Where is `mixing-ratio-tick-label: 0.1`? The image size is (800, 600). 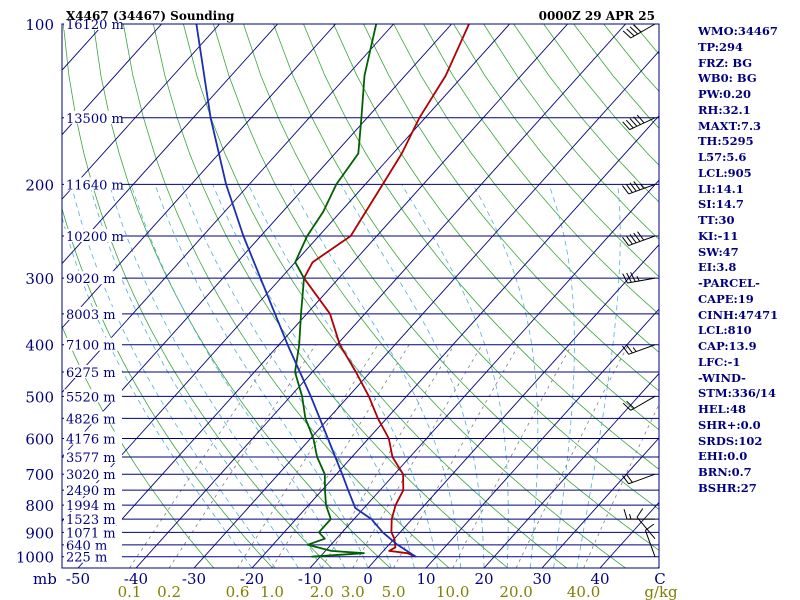 mixing-ratio-tick-label: 0.1 is located at coordinates (130, 591).